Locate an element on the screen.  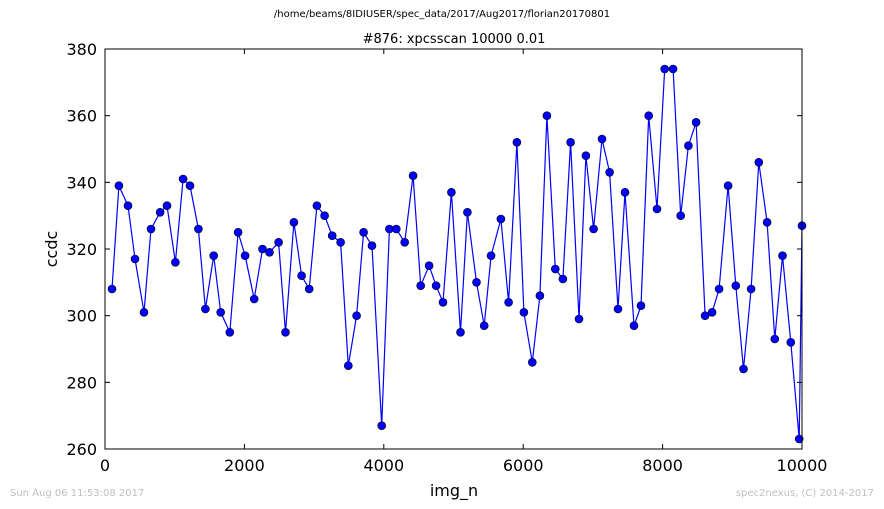
y-tick-label: 280 is located at coordinates (81, 382).